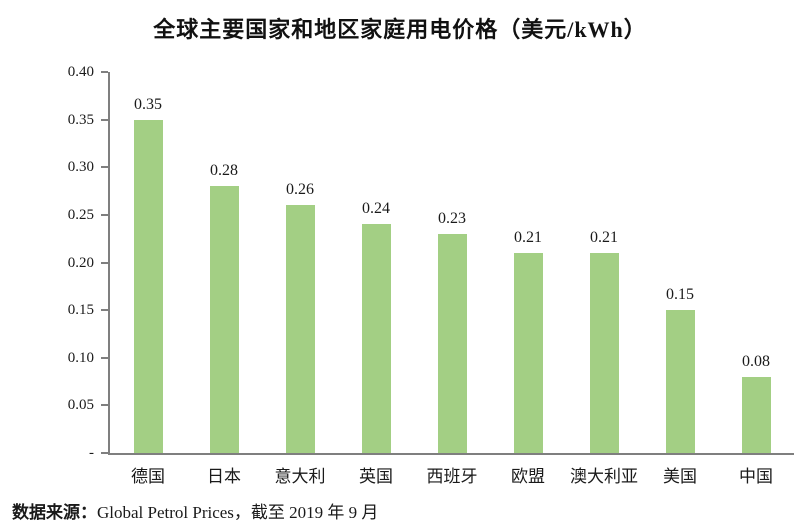 This screenshot has height=532, width=800. Describe the element at coordinates (80, 167) in the screenshot. I see `y-tick-label: 0.30` at that location.